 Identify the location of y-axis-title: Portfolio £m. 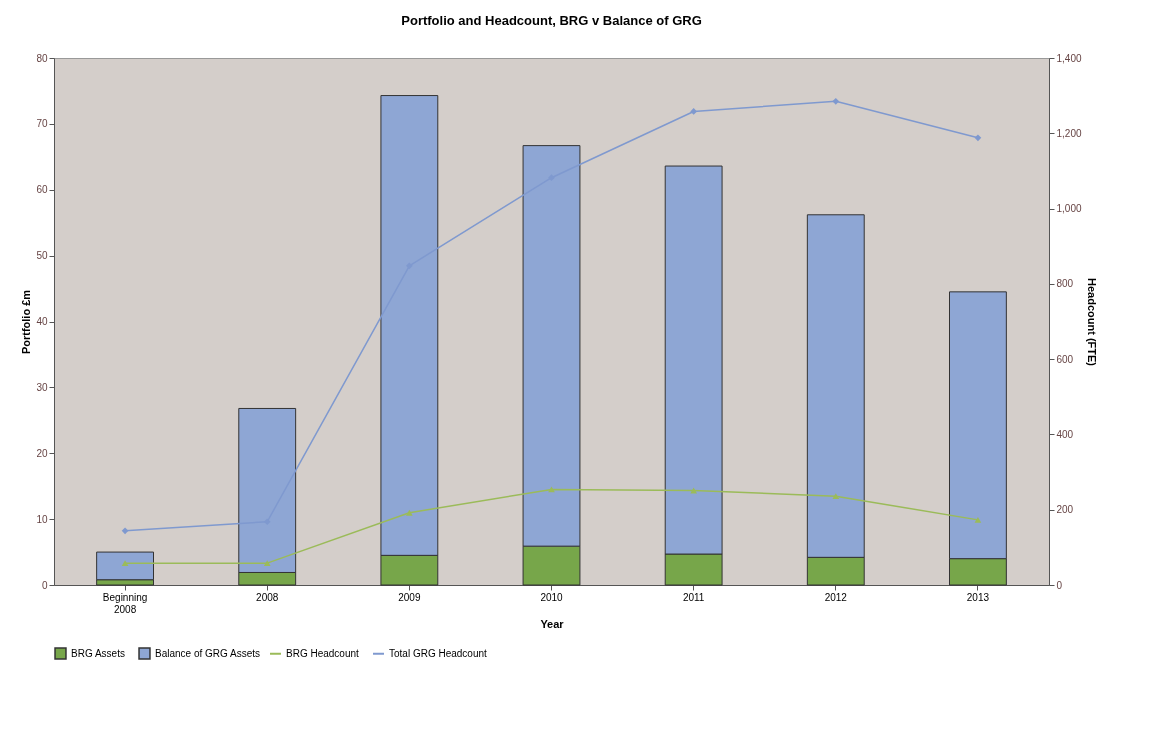
(26, 322).